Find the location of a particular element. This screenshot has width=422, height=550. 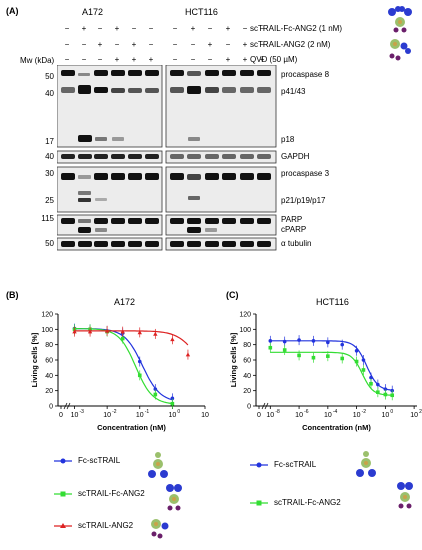

treatment-label-1: scTRAIL-Fc-ANG2 (1 nM) is located at coordinates (296, 28).